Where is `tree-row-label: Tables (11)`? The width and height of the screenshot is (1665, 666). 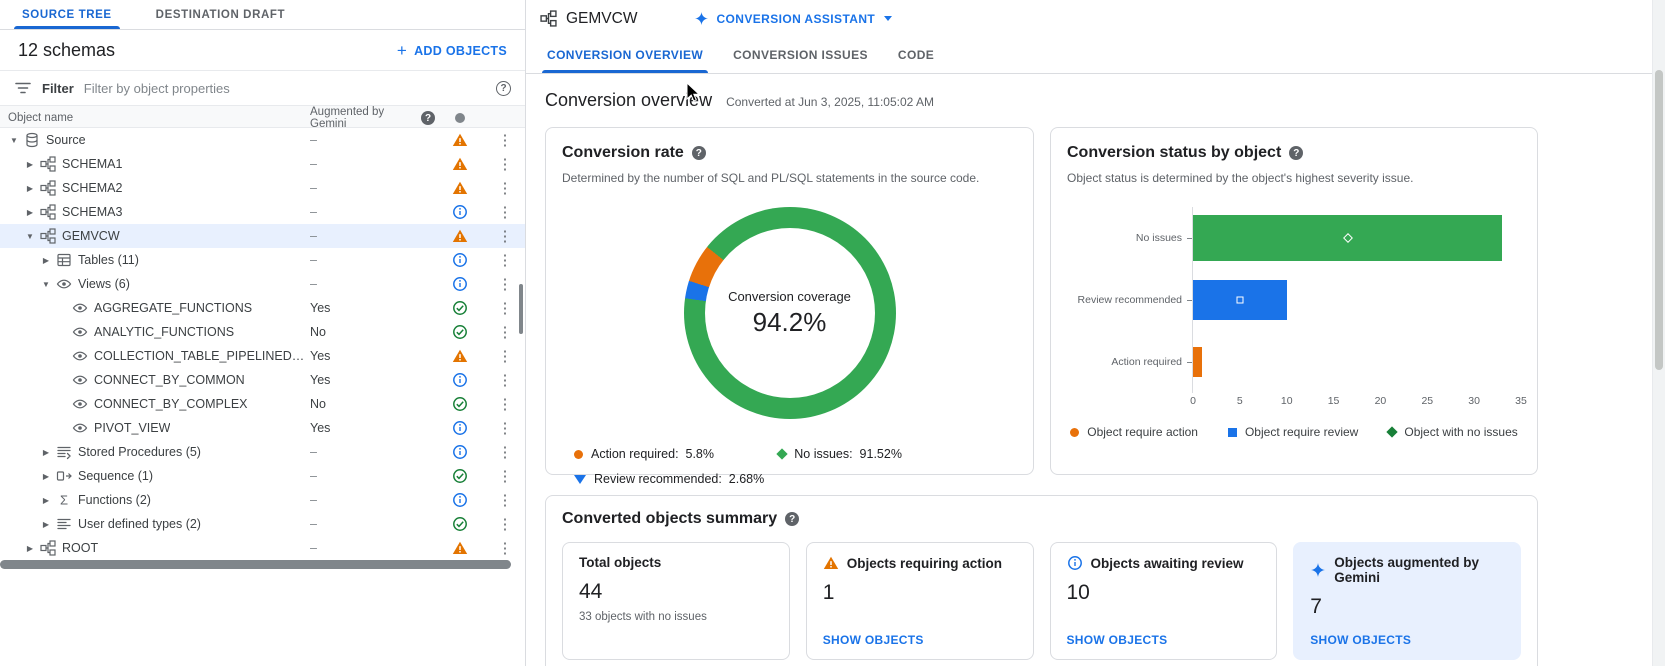
tree-row-label: Tables (11) is located at coordinates (108, 260).